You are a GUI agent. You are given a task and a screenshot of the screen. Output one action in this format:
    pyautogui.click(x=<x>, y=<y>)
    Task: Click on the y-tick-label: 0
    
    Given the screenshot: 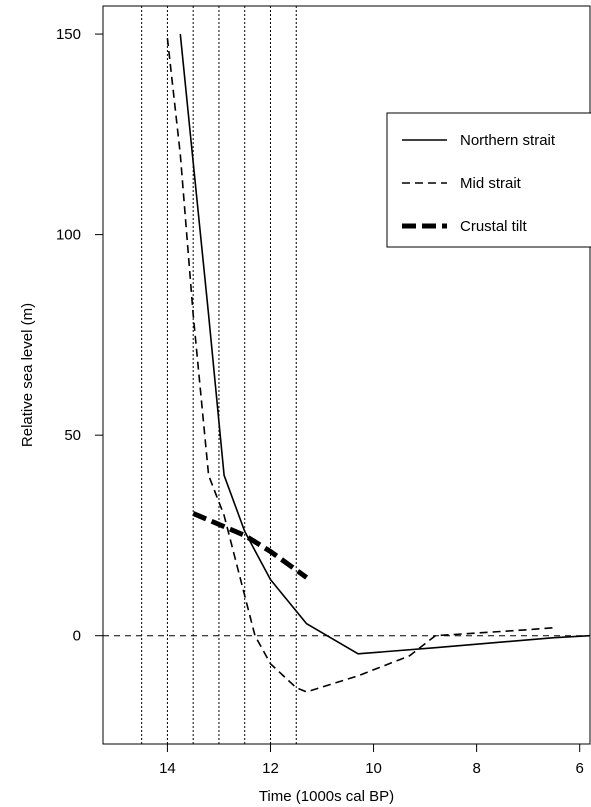 What is the action you would take?
    pyautogui.click(x=77, y=636)
    